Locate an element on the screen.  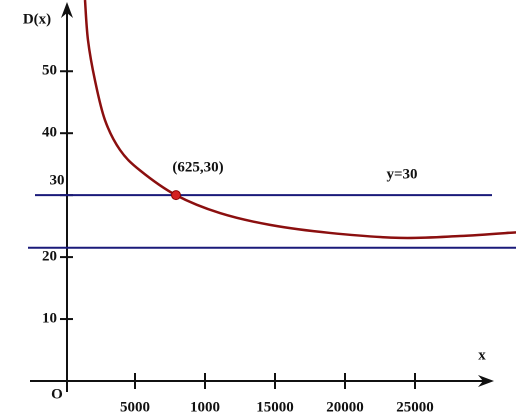
point-label: (625,30) is located at coordinates (197, 168).